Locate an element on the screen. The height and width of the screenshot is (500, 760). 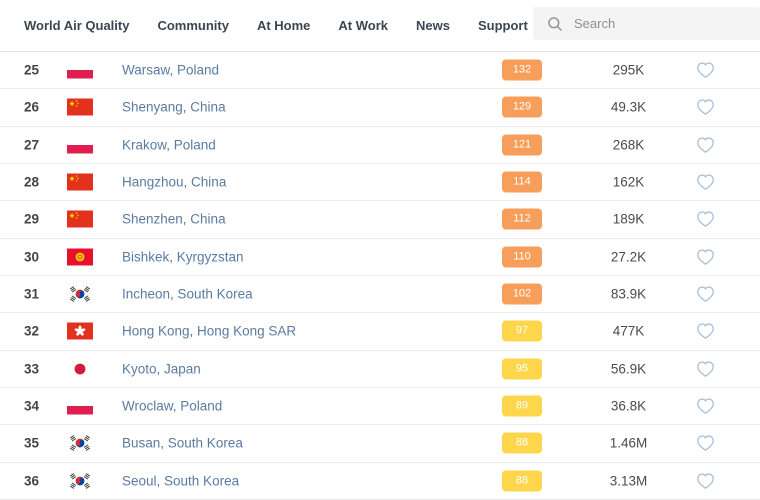
followers-count: 268K is located at coordinates (628, 145).